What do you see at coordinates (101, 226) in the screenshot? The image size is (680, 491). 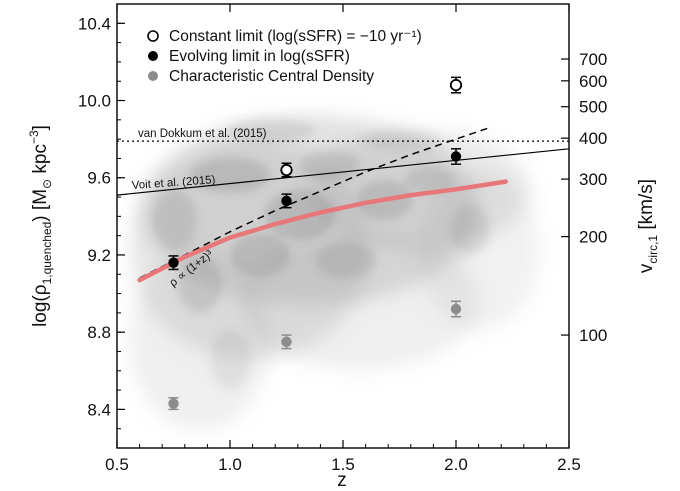 I see `y-axis: 8.4 8.8 9.2 9.6 10.0 10.4` at bounding box center [101, 226].